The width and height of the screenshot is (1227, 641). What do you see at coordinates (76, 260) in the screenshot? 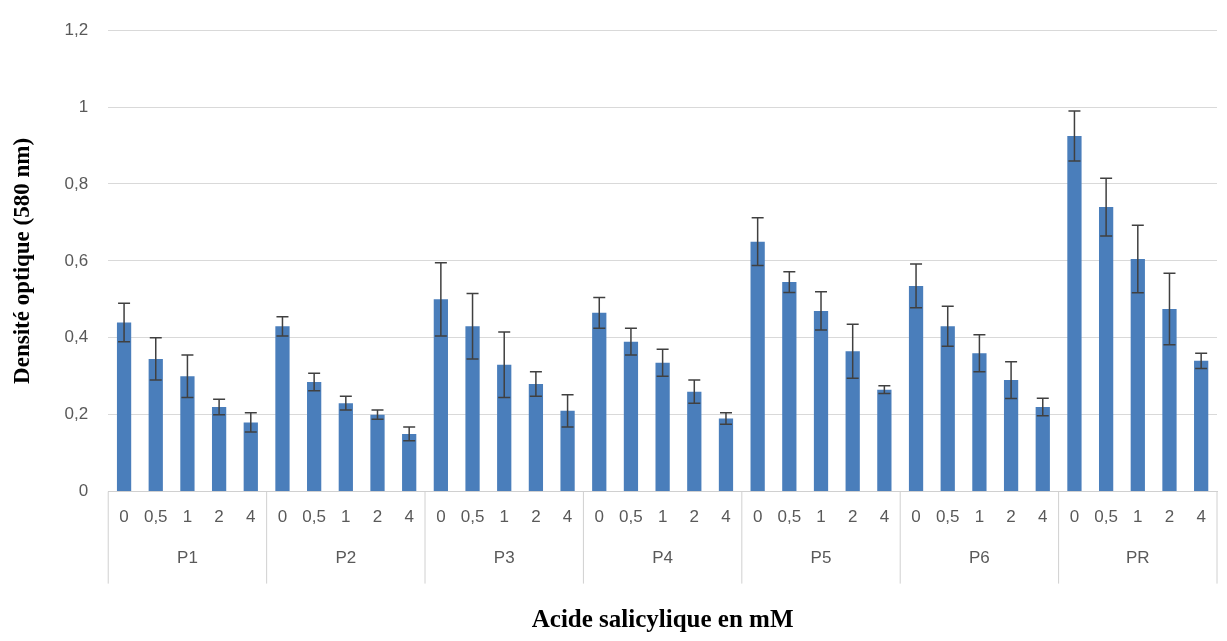
I see `y-tick-label: 0,6` at bounding box center [76, 260].